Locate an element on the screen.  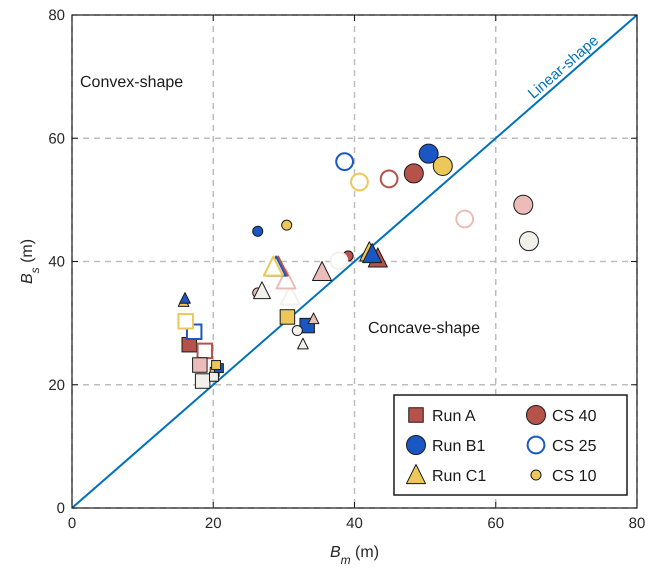
legend-label: CS 25 is located at coordinates (574, 446).